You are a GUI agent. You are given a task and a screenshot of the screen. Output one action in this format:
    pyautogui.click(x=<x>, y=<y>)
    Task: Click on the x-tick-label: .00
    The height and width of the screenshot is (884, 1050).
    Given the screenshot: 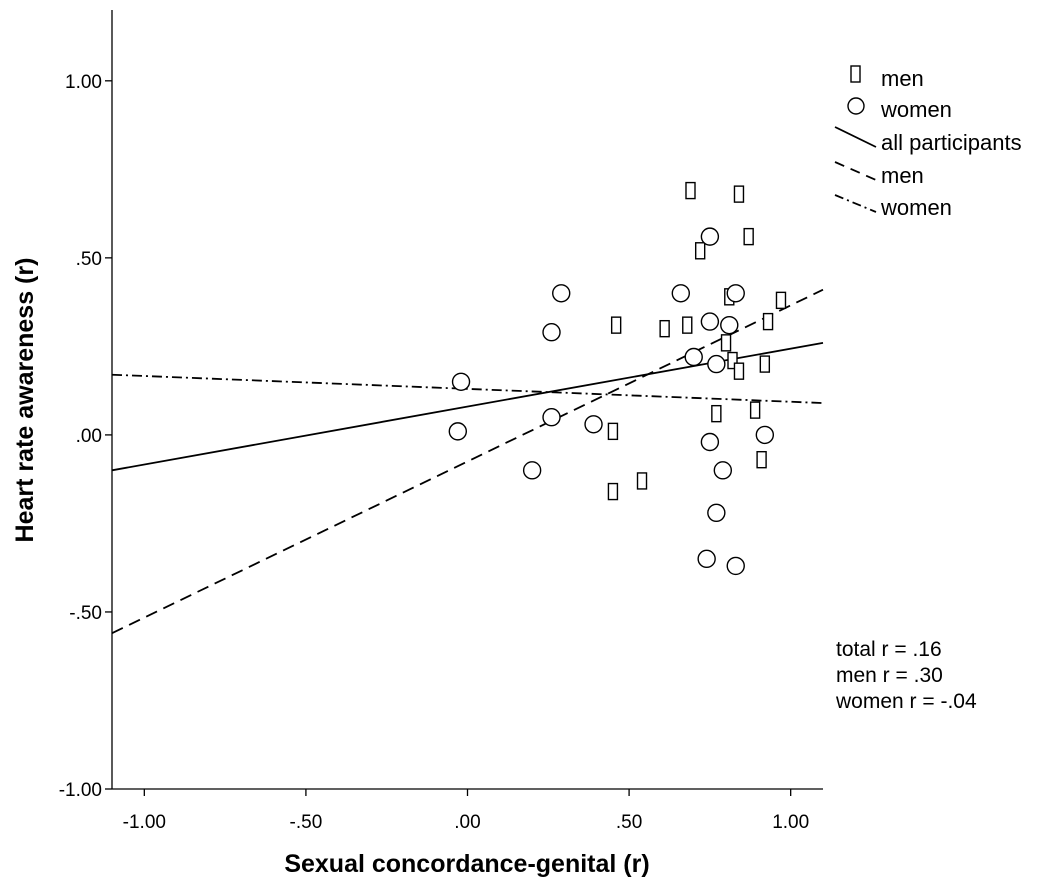 What is the action you would take?
    pyautogui.click(x=467, y=822)
    